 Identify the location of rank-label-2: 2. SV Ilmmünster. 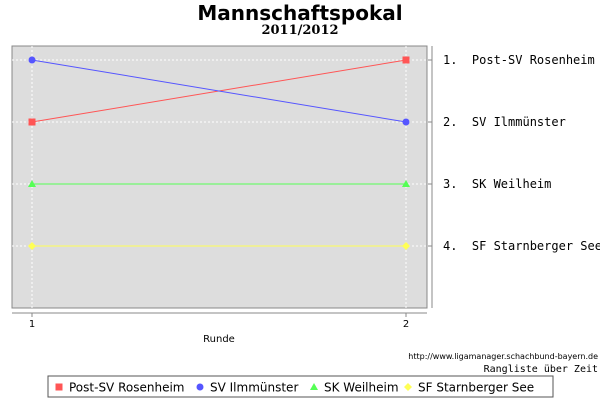
(504, 122).